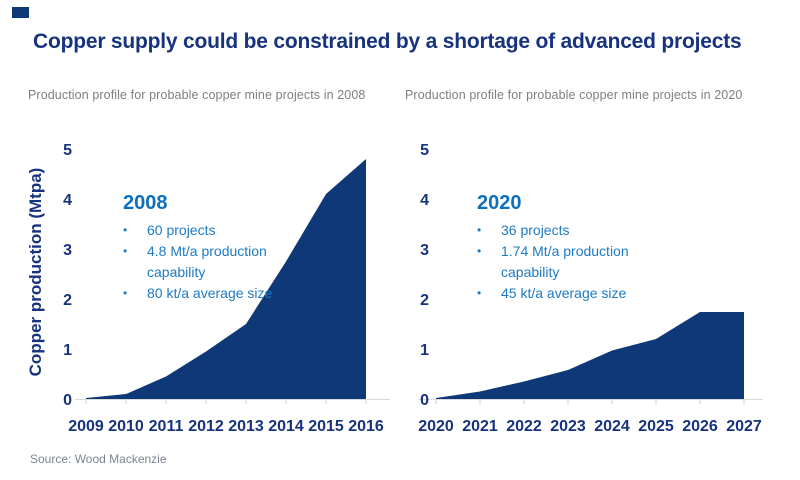  I want to click on x-tick-label: 2015, so click(326, 426).